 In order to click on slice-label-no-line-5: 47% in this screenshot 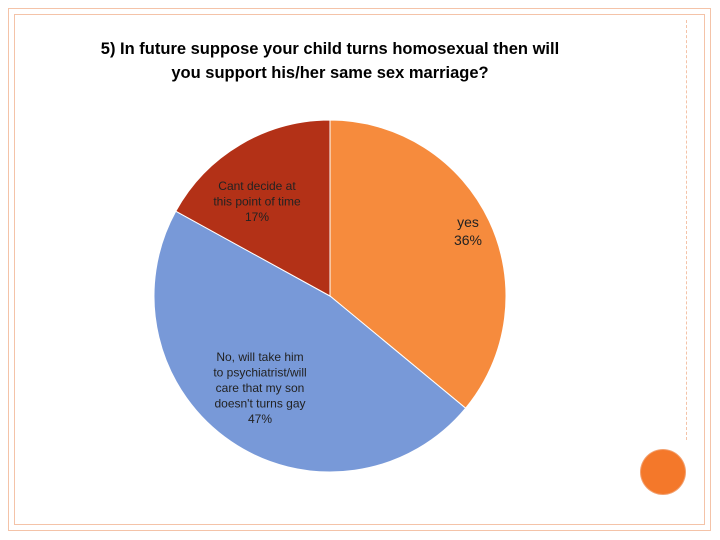, I will do `click(260, 419)`.